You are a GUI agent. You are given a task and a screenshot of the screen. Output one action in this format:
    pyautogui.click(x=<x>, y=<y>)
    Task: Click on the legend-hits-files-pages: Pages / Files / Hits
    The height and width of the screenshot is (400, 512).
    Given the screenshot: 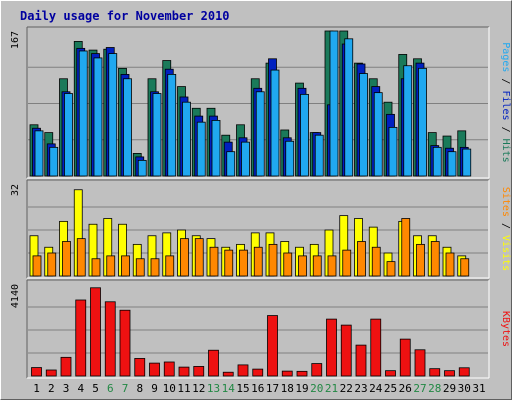 What is the action you would take?
    pyautogui.click(x=505, y=102)
    